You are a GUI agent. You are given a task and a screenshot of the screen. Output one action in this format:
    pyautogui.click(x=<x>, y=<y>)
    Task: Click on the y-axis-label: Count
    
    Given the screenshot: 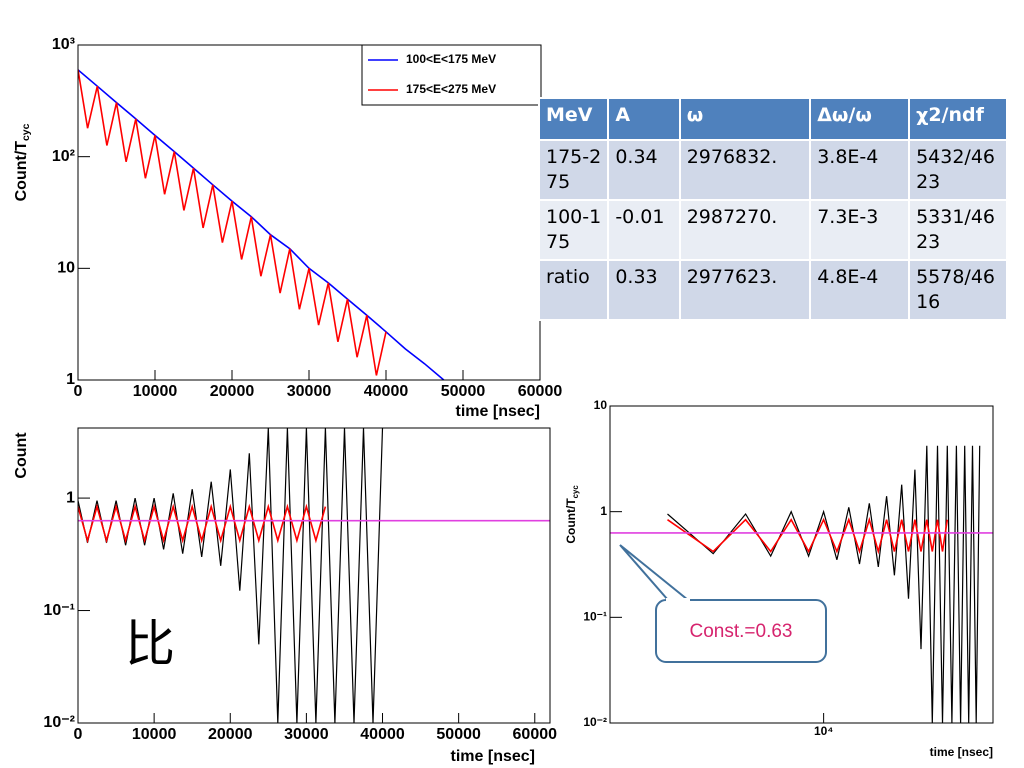 What is the action you would take?
    pyautogui.click(x=21, y=455)
    